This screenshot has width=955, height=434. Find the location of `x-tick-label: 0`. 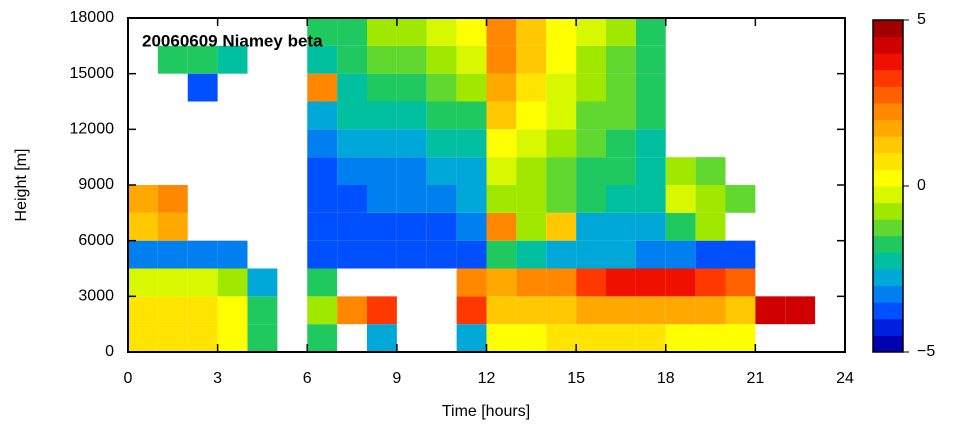

x-tick-label: 0 is located at coordinates (128, 378).